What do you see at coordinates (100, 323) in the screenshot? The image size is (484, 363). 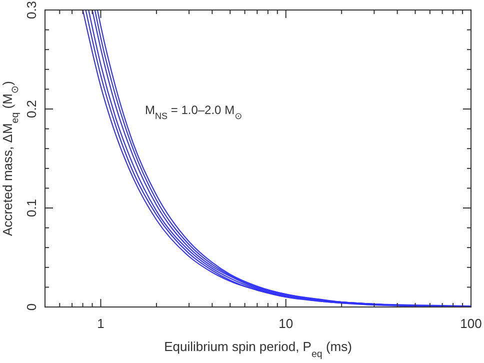 I see `x-tick-label: 1` at bounding box center [100, 323].